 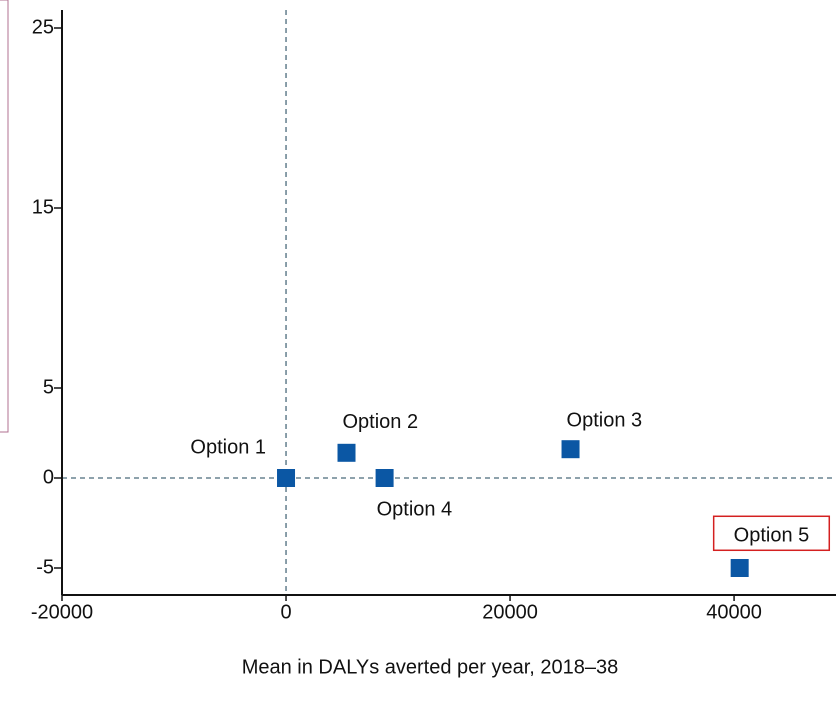 I want to click on point-label: Option 5, so click(x=772, y=535).